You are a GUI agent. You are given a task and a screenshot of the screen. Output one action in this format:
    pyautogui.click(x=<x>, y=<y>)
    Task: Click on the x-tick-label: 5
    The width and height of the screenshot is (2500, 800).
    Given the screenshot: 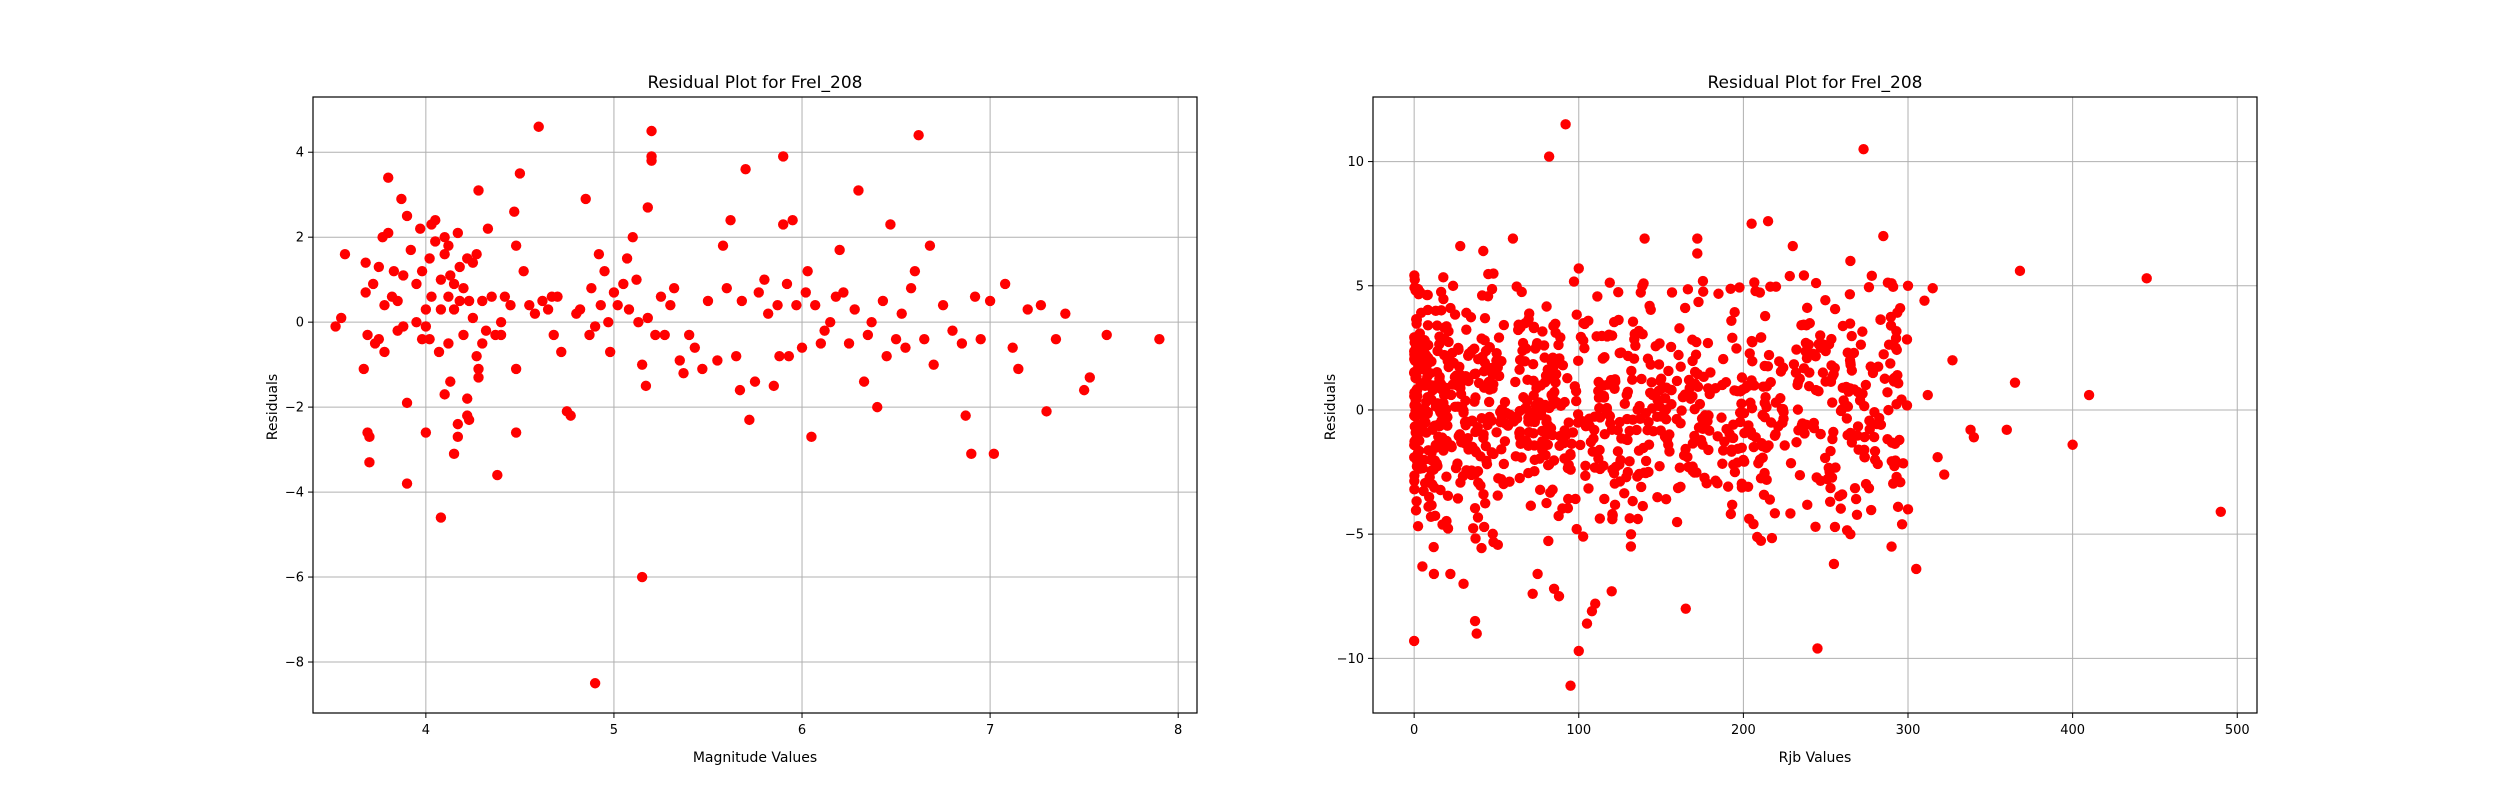 What is the action you would take?
    pyautogui.click(x=614, y=730)
    